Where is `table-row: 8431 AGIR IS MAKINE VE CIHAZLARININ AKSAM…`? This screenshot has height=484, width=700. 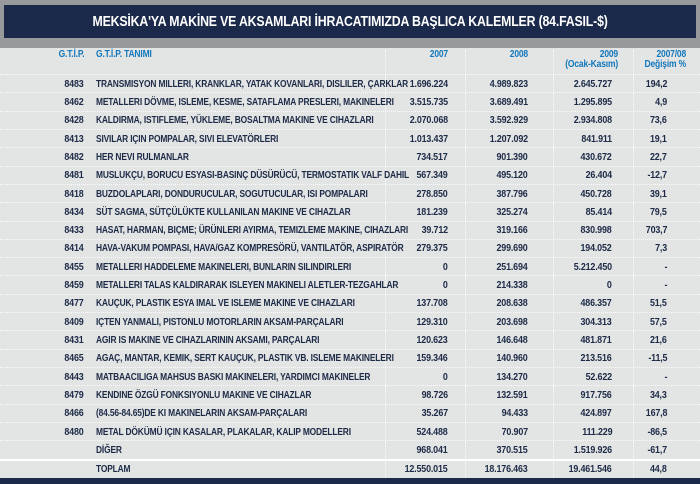 table-row: 8431 AGIR IS MAKINE VE CIHAZLARININ AKSAM… is located at coordinates (350, 339).